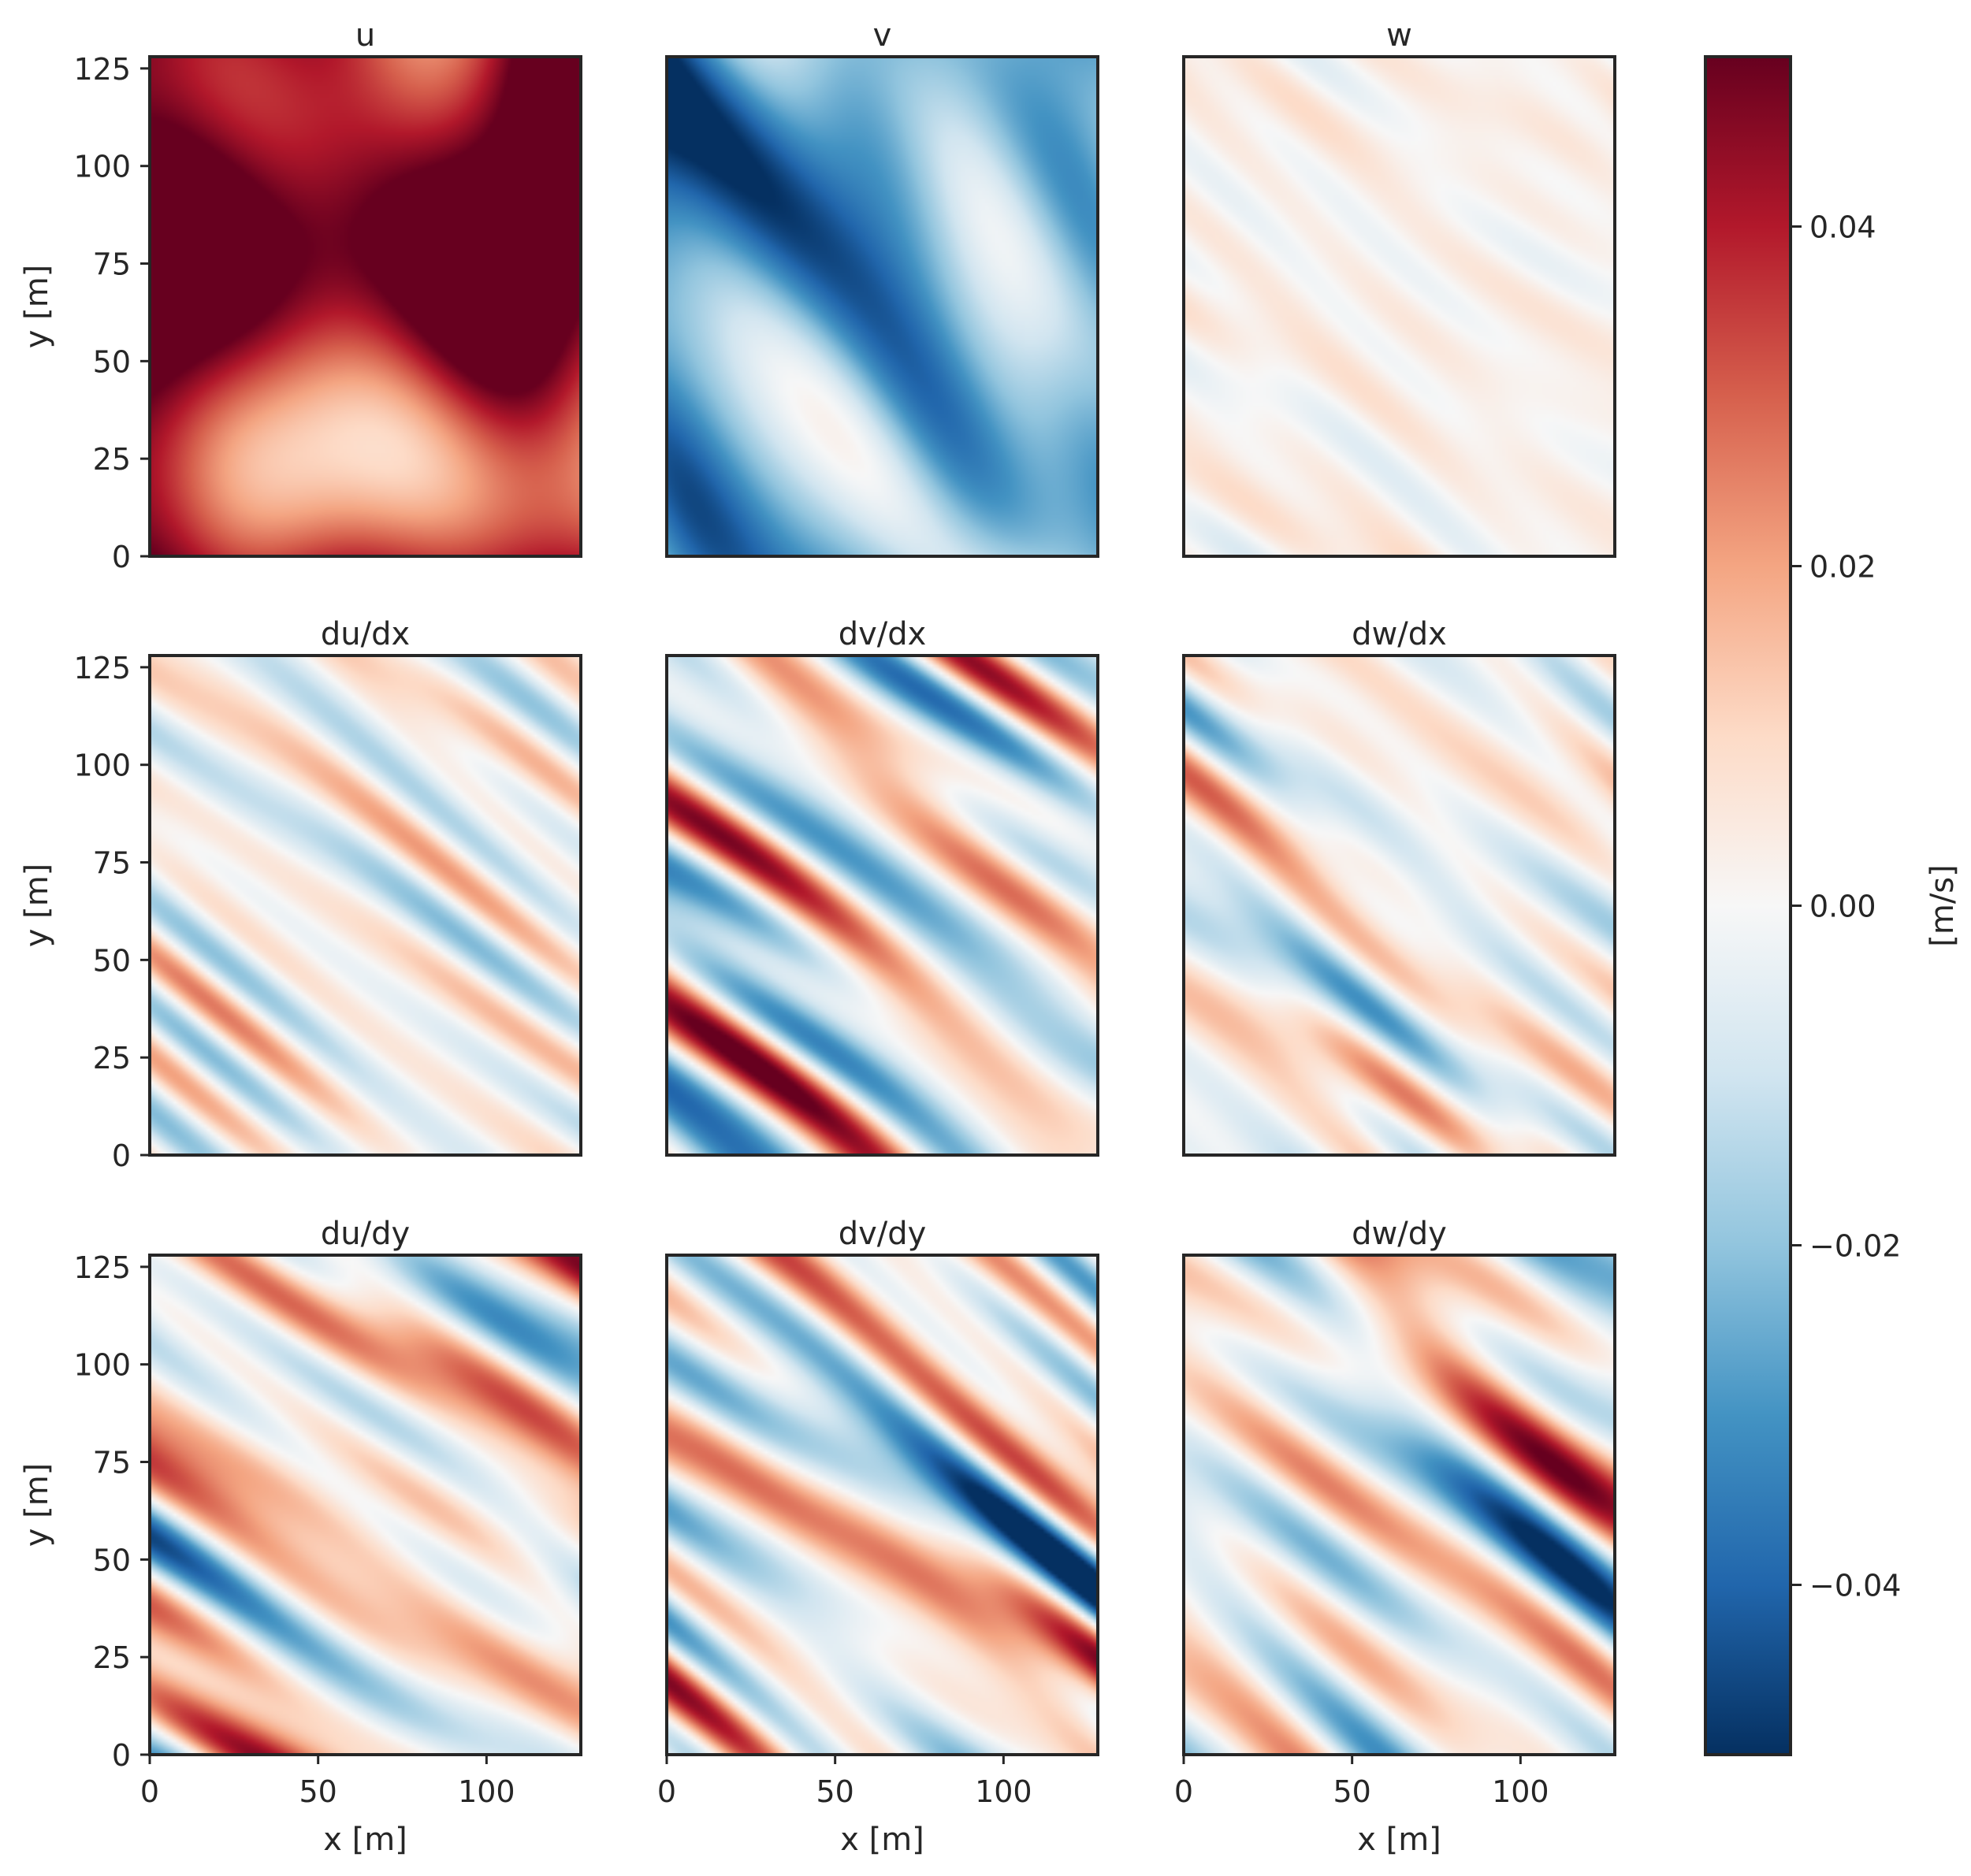 The image size is (1971, 1876). I want to click on panel-title: dv/dy, so click(883, 1234).